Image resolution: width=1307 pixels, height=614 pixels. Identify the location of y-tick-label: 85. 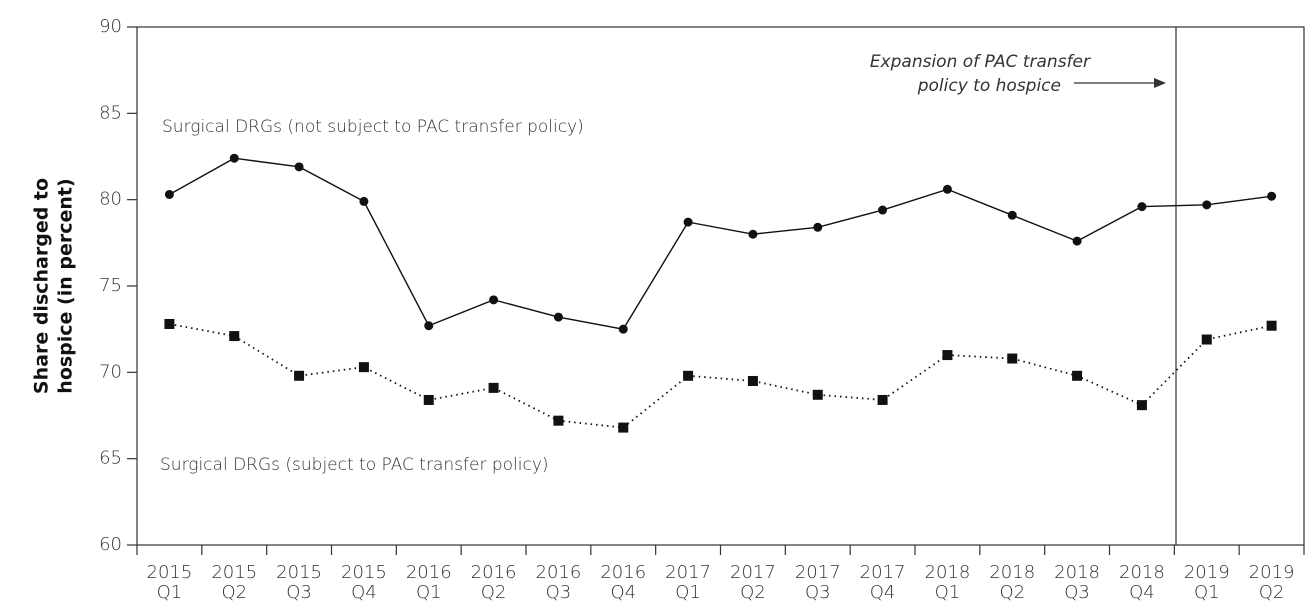
(110, 112).